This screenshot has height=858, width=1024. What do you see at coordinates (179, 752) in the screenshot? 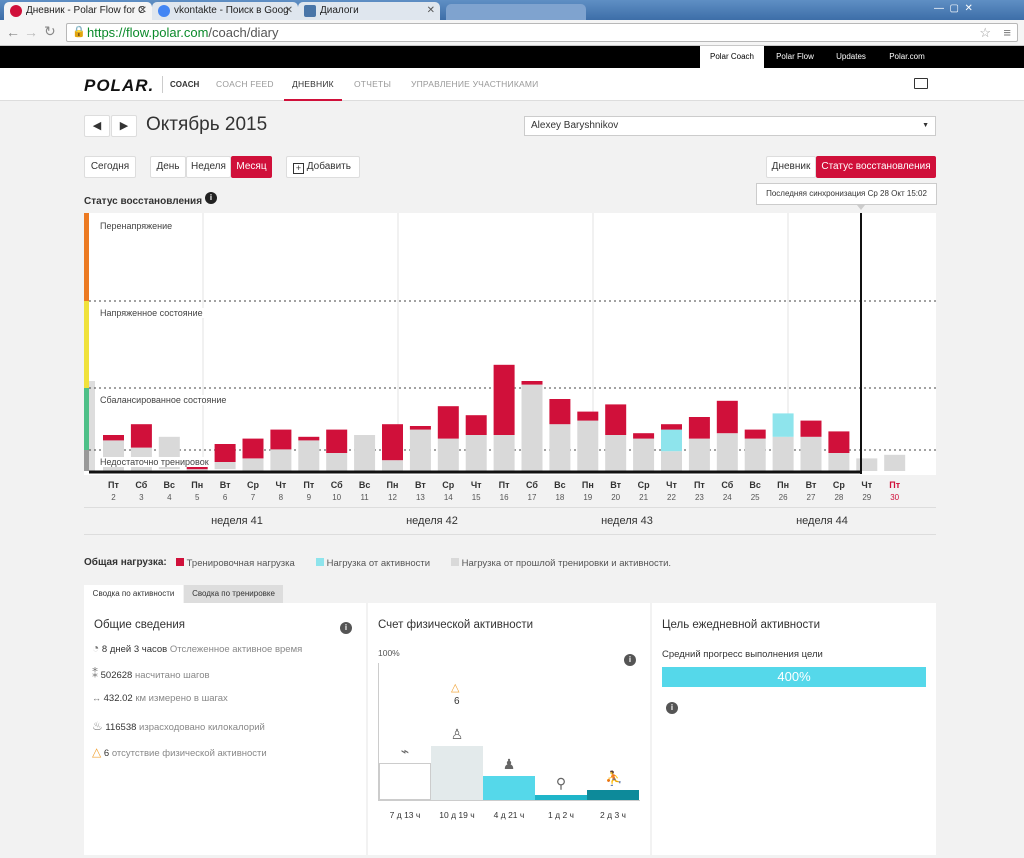
I see `stat-inactivity: △ 6 отсутствие физической активности` at bounding box center [179, 752].